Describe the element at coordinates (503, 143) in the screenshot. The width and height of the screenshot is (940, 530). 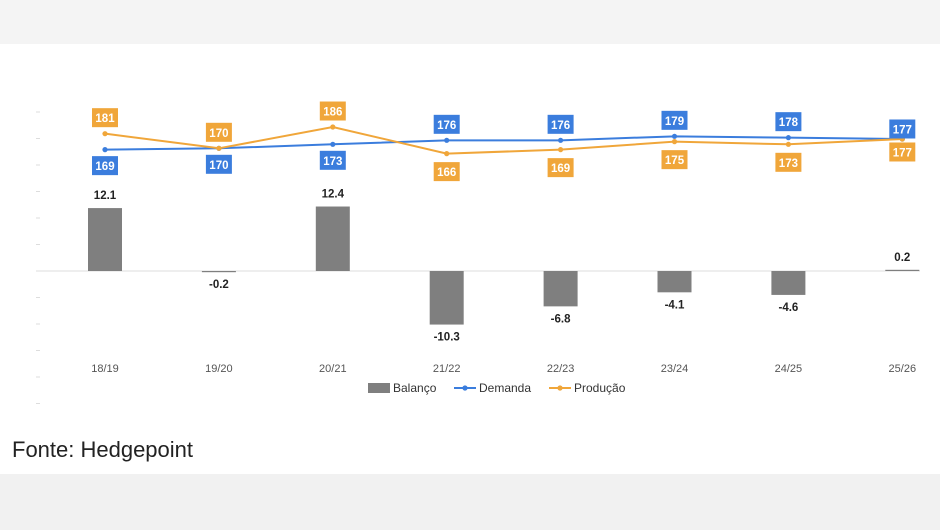
I see `line-path-demanda` at that location.